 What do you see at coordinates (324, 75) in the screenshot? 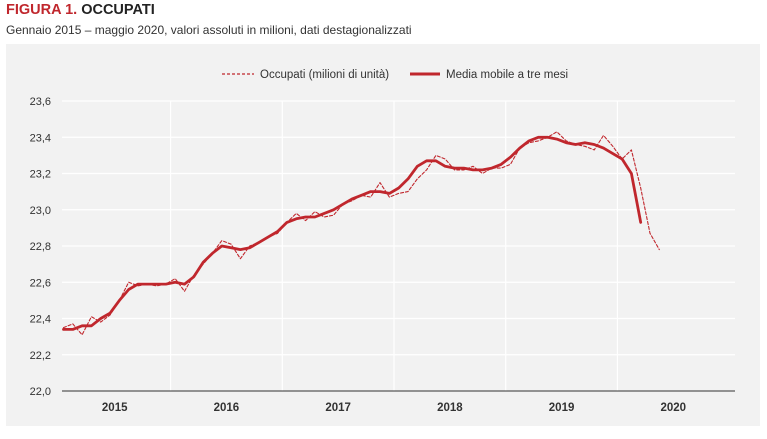
I see `legend-label-occupati: Occupati (milioni di unità)` at bounding box center [324, 75].